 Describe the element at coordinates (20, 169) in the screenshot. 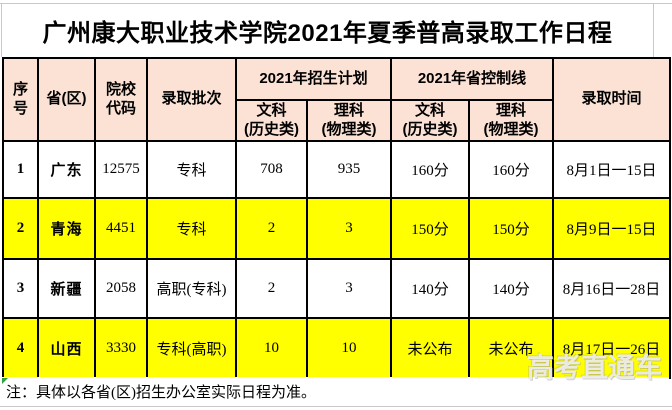

I see `cell-seq: 1` at that location.